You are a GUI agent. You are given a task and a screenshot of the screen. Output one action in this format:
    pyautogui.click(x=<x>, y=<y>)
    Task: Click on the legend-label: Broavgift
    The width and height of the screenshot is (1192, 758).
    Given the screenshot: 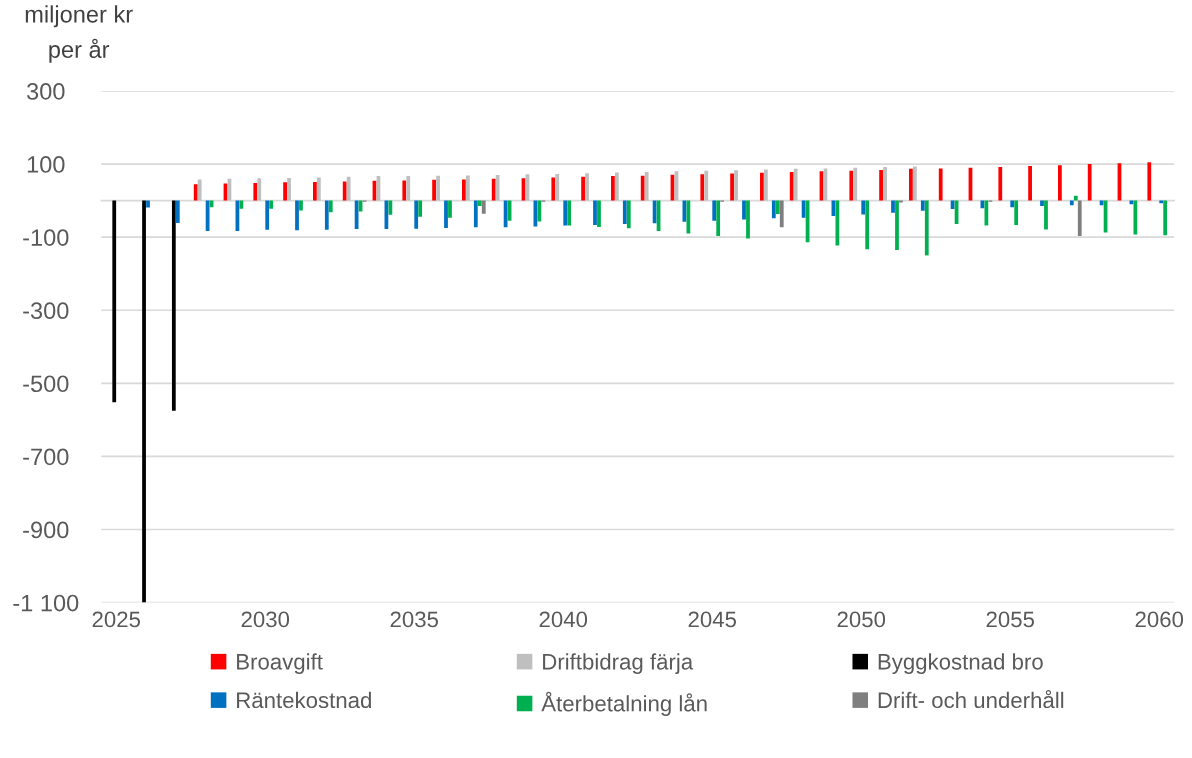 What is the action you would take?
    pyautogui.click(x=280, y=664)
    